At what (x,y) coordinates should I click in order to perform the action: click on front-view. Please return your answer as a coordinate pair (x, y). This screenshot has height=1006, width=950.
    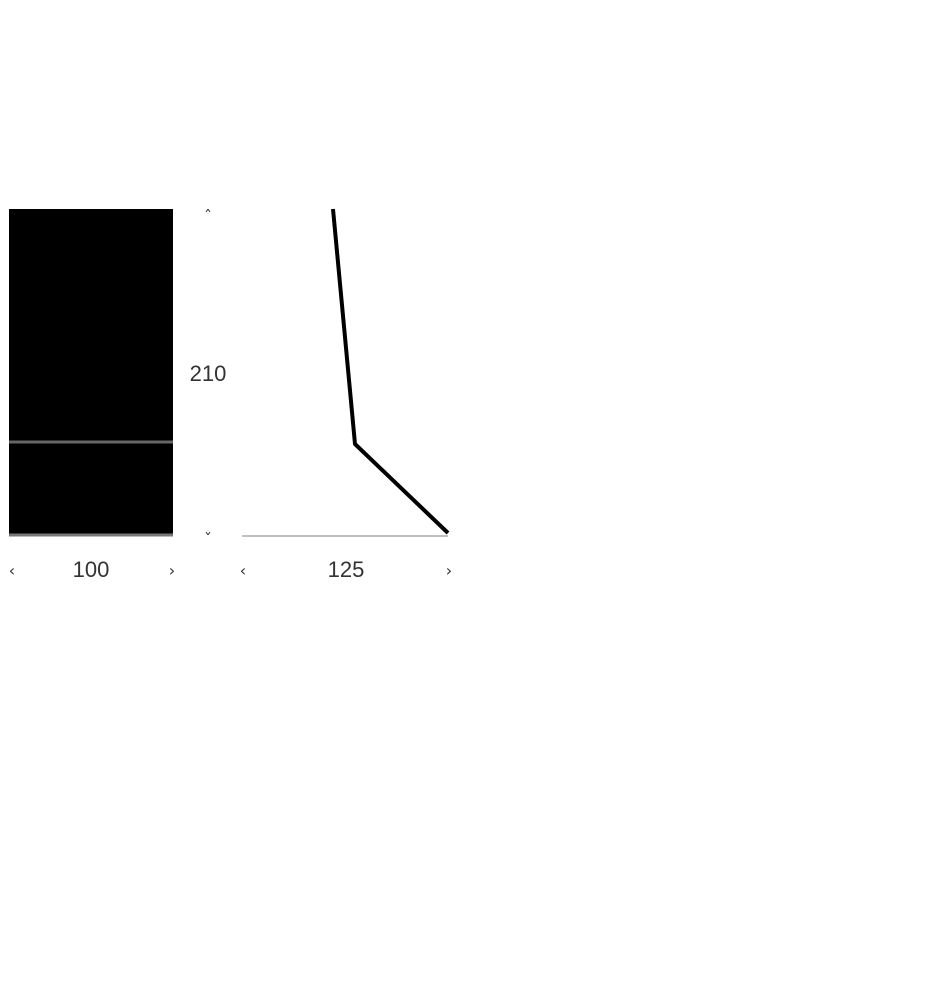
    Looking at the image, I should click on (91, 373).